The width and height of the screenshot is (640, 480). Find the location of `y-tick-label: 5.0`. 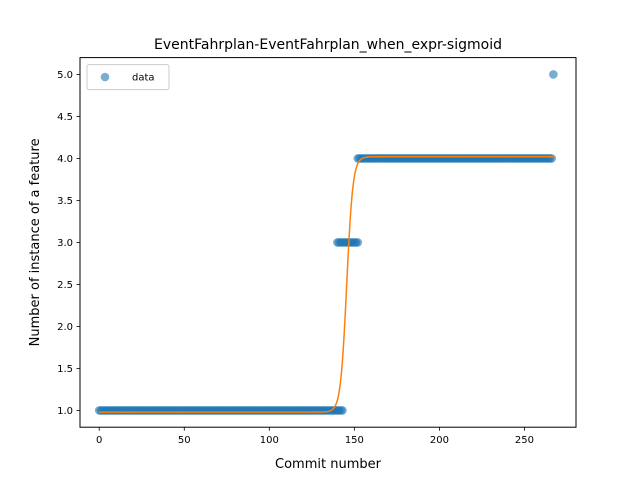

y-tick-label: 5.0 is located at coordinates (65, 75).